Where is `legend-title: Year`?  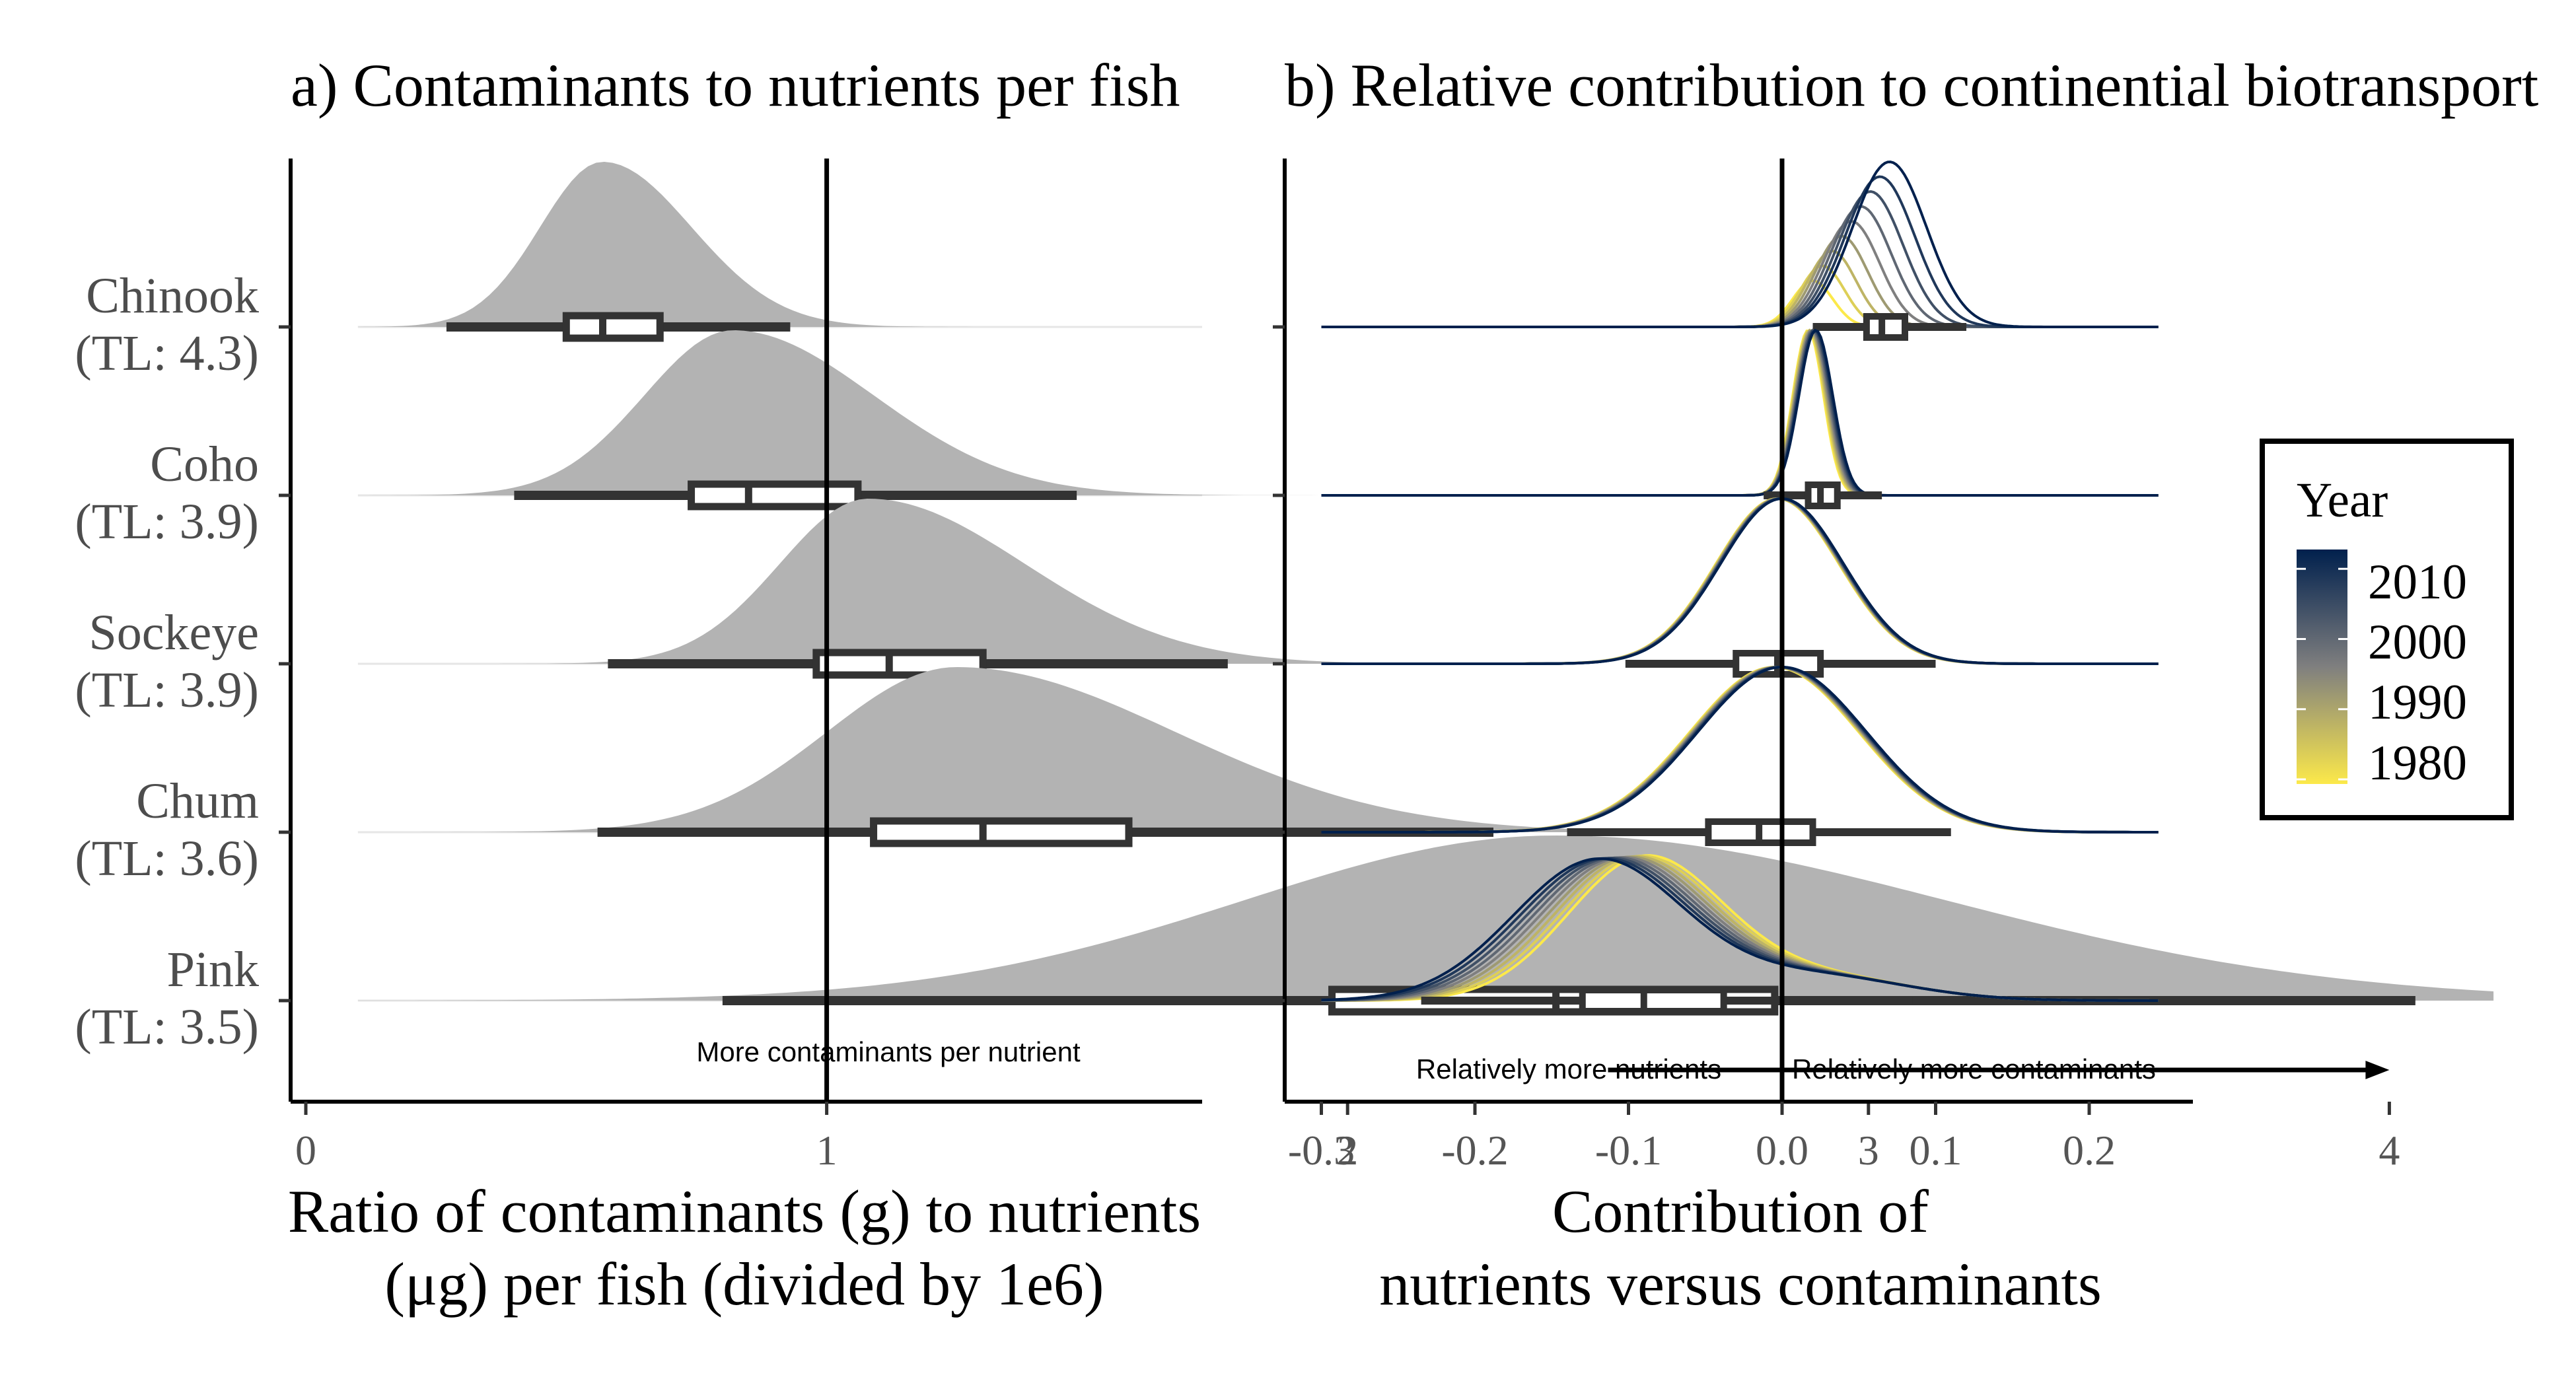
legend-title: Year is located at coordinates (2343, 500).